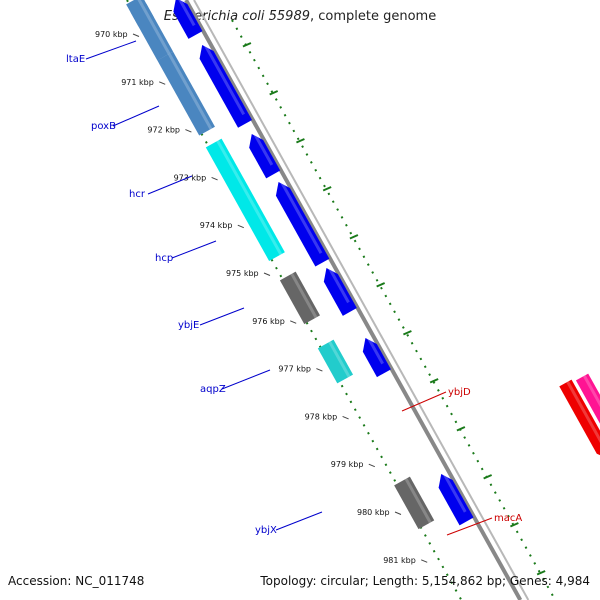 The width and height of the screenshot is (600, 600). Describe the element at coordinates (111, 34) in the screenshot. I see `tick-label: 970 kbp` at that location.